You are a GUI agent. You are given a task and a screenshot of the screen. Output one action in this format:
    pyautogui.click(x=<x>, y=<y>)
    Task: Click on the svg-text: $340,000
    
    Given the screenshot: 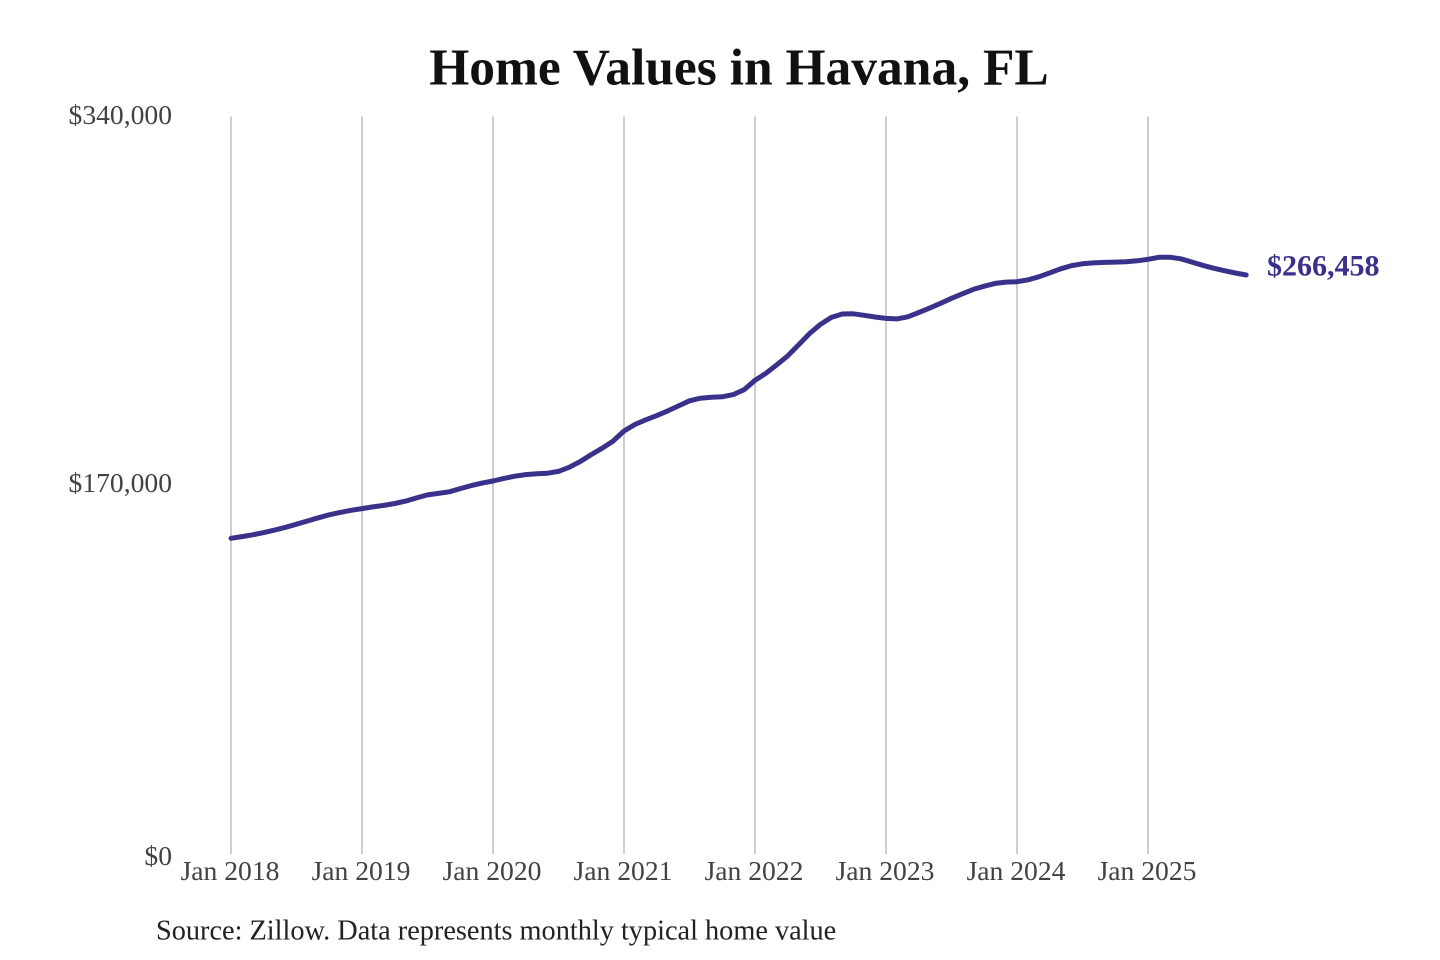 What is the action you would take?
    pyautogui.click(x=120, y=114)
    